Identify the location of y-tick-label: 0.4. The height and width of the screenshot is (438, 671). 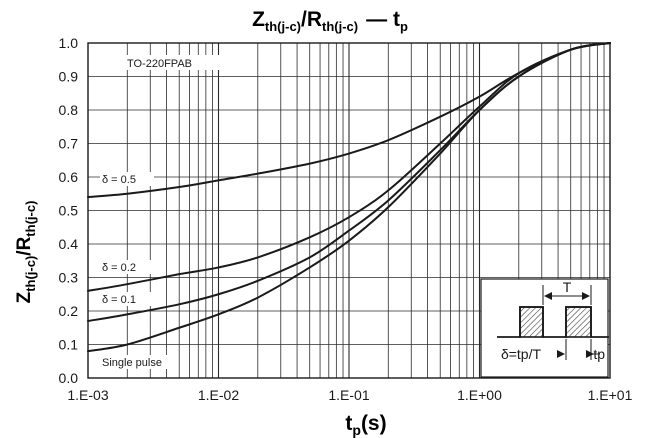
(69, 244).